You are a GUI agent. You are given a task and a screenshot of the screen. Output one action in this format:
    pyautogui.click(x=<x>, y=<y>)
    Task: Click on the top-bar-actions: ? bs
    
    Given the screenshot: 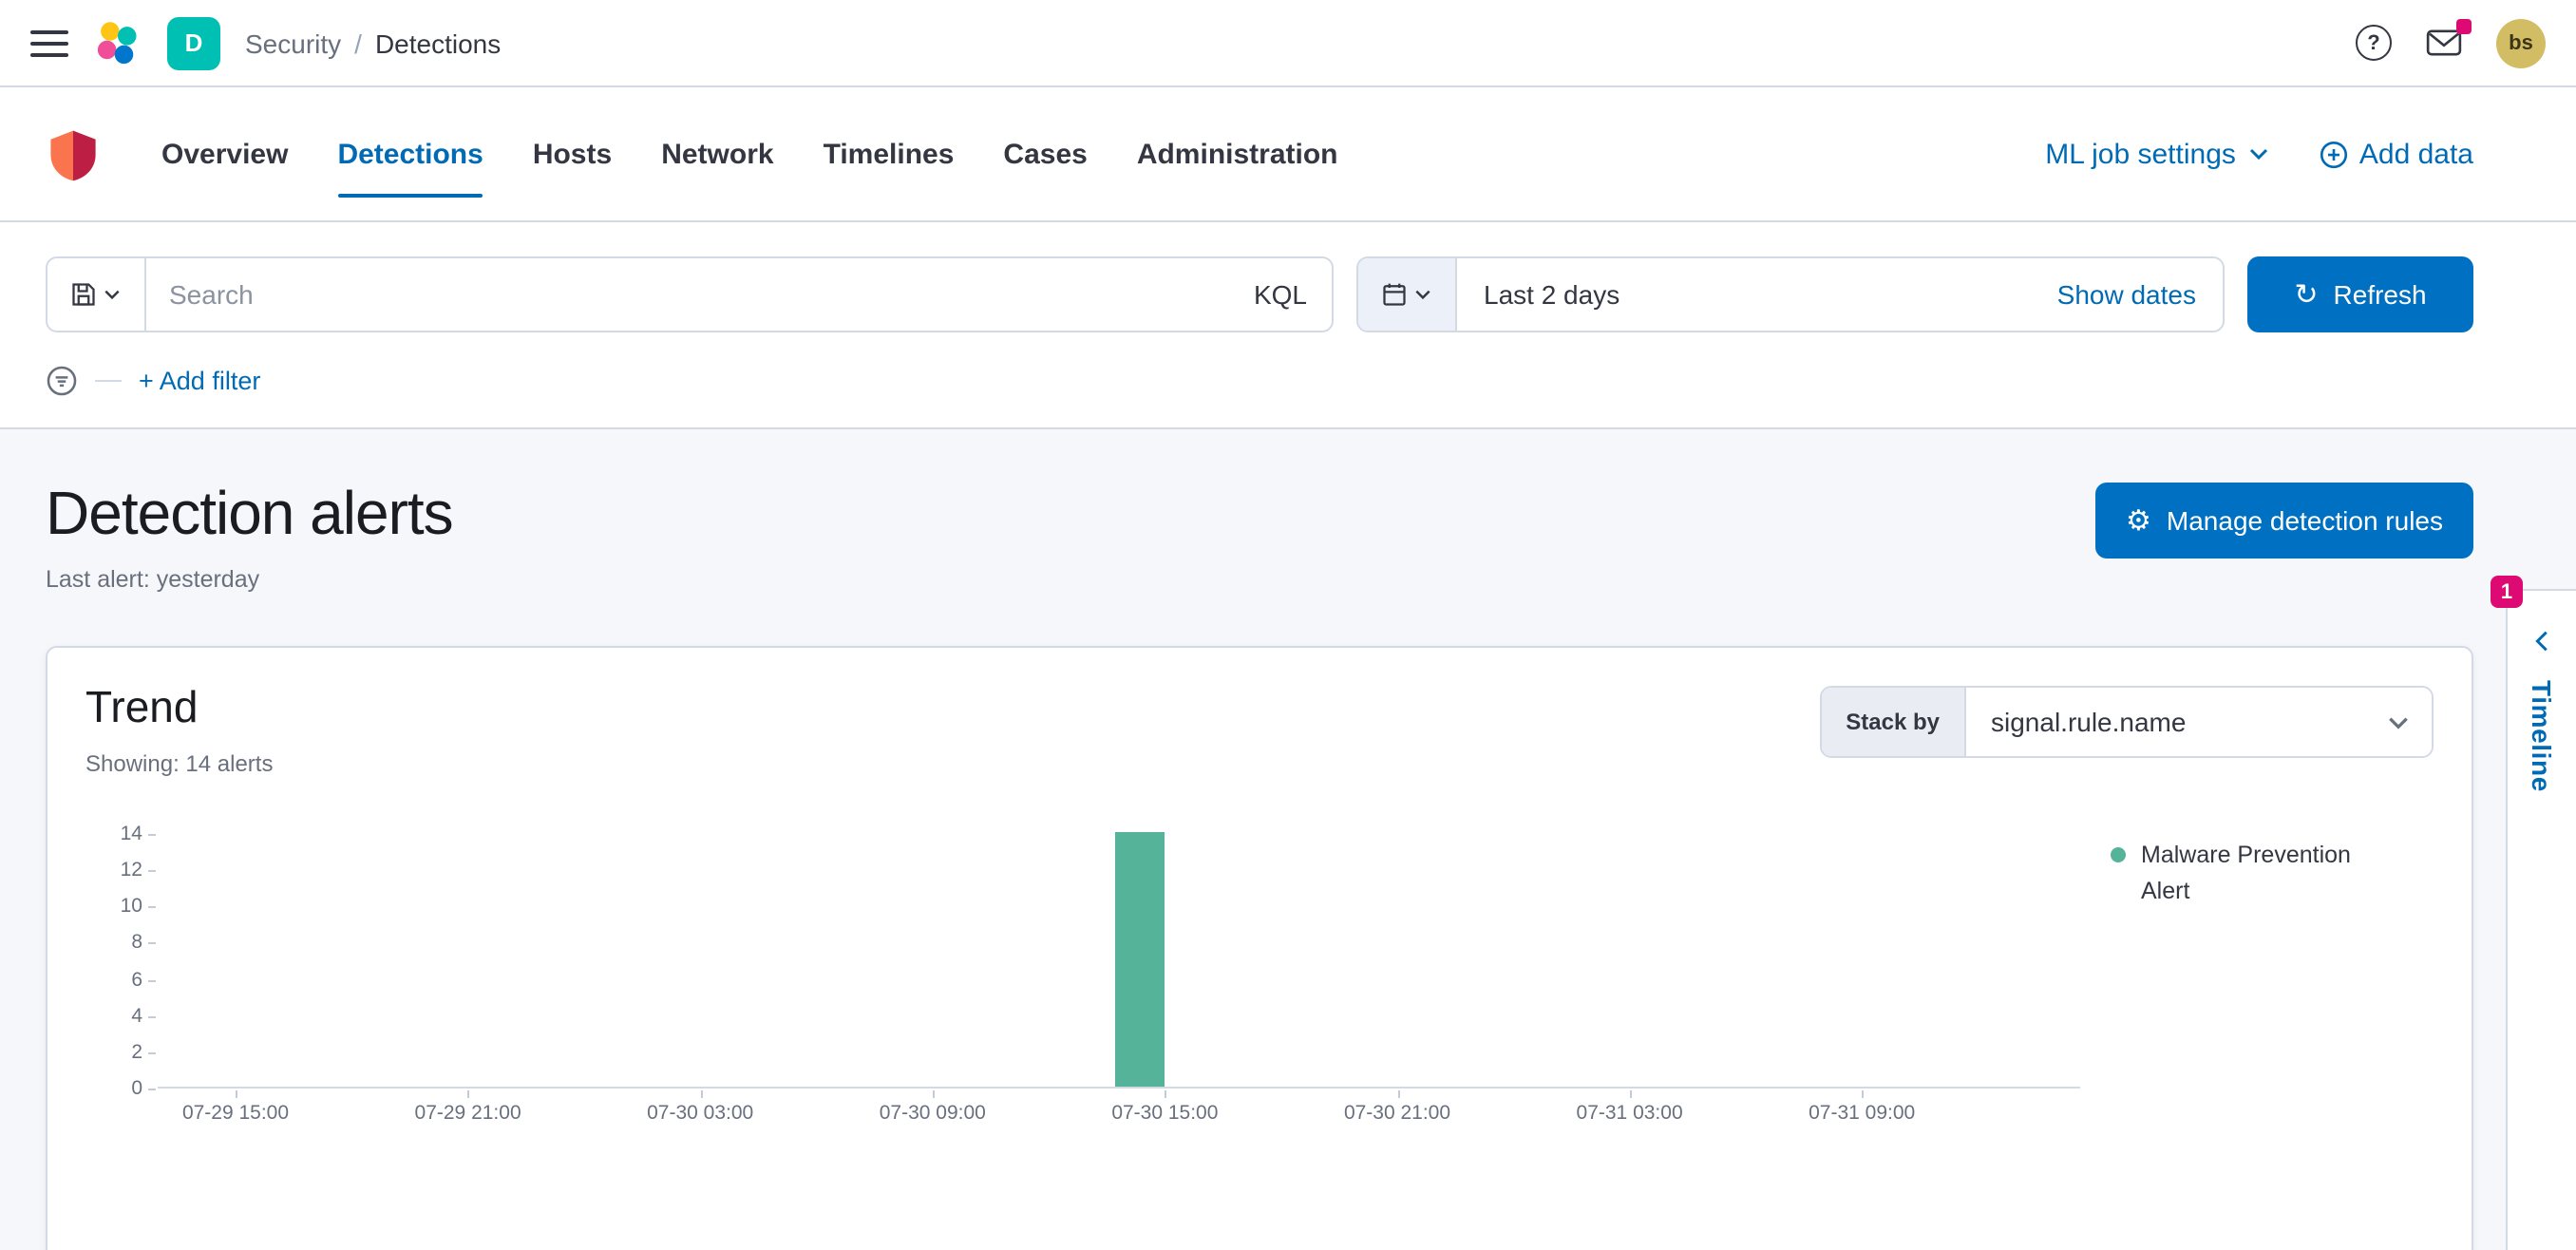 What is the action you would take?
    pyautogui.click(x=2451, y=42)
    